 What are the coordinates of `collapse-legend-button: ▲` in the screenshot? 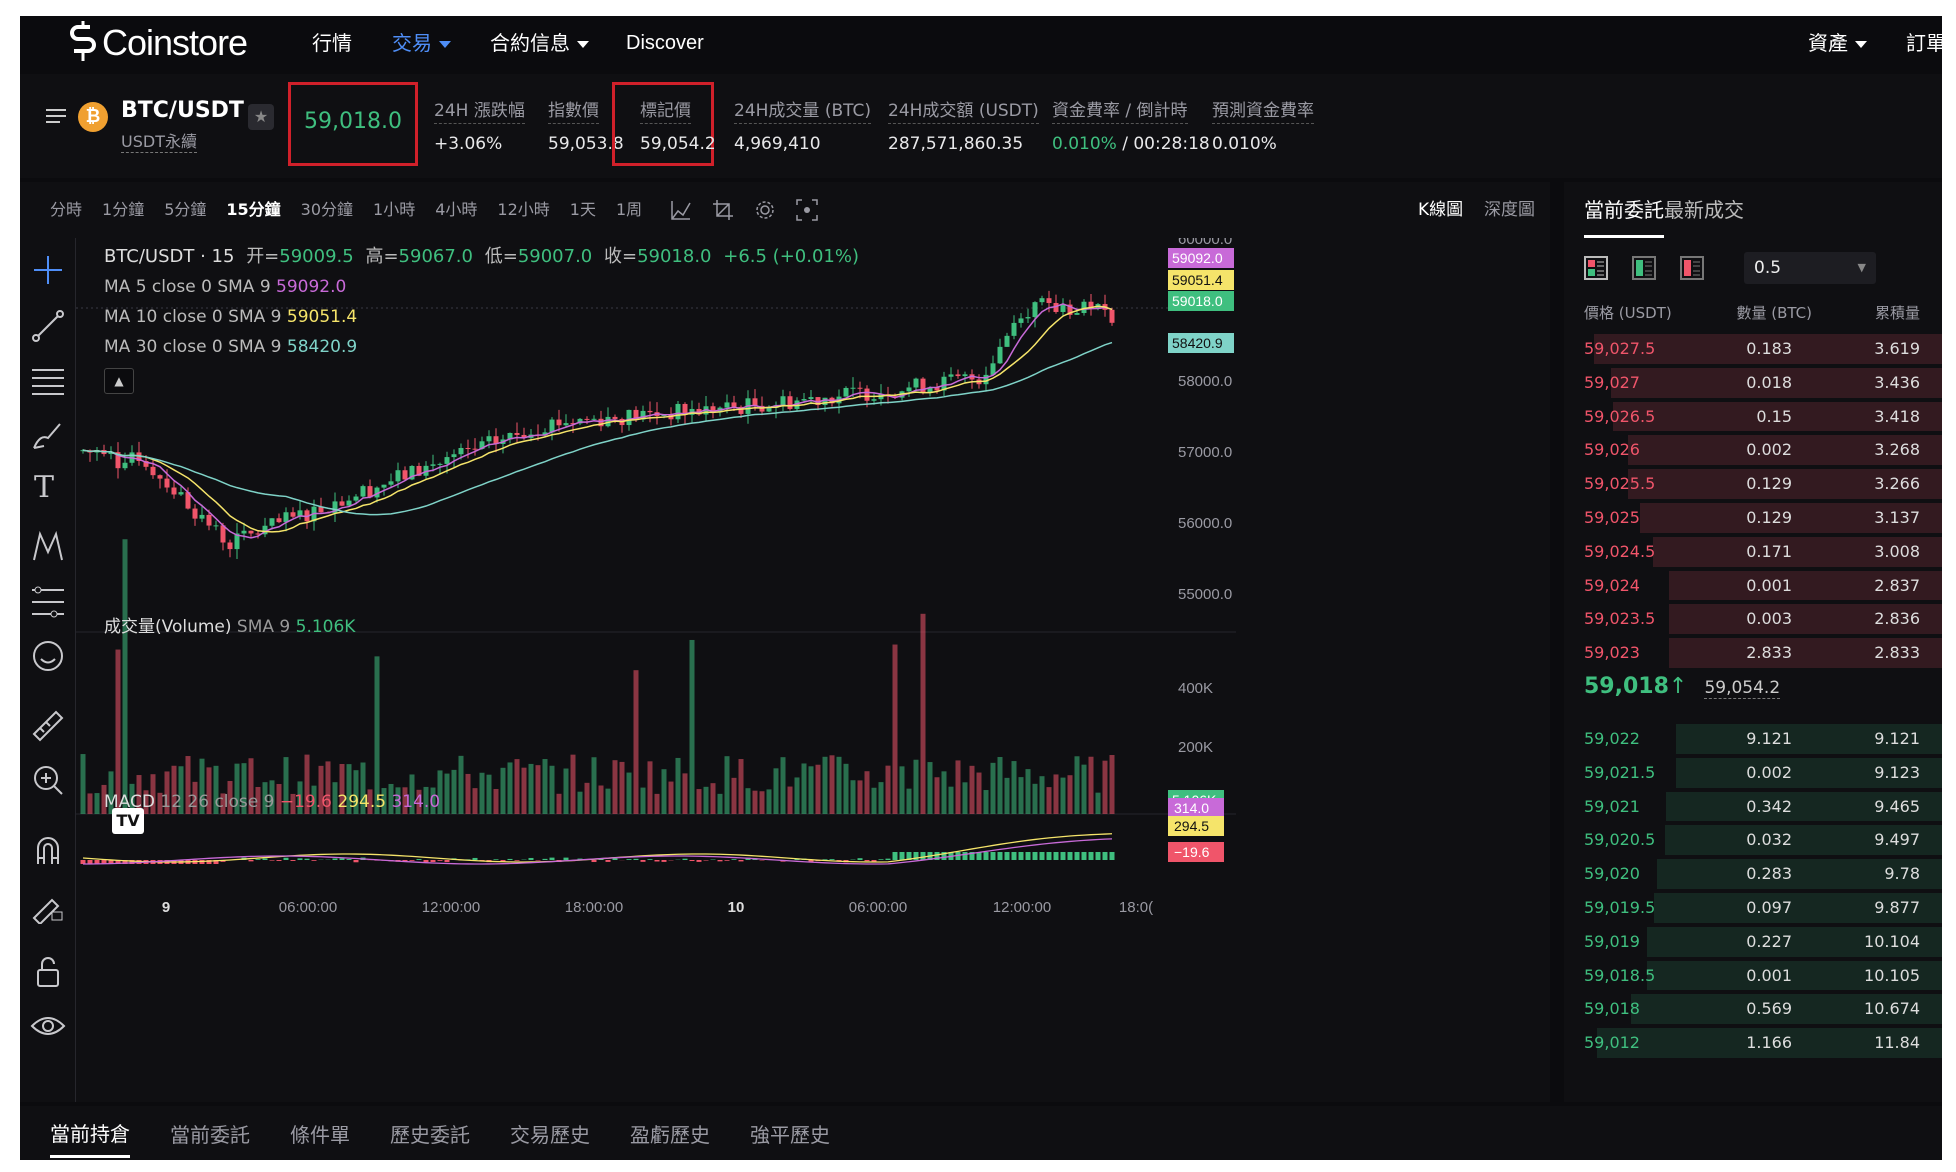 It's located at (119, 381).